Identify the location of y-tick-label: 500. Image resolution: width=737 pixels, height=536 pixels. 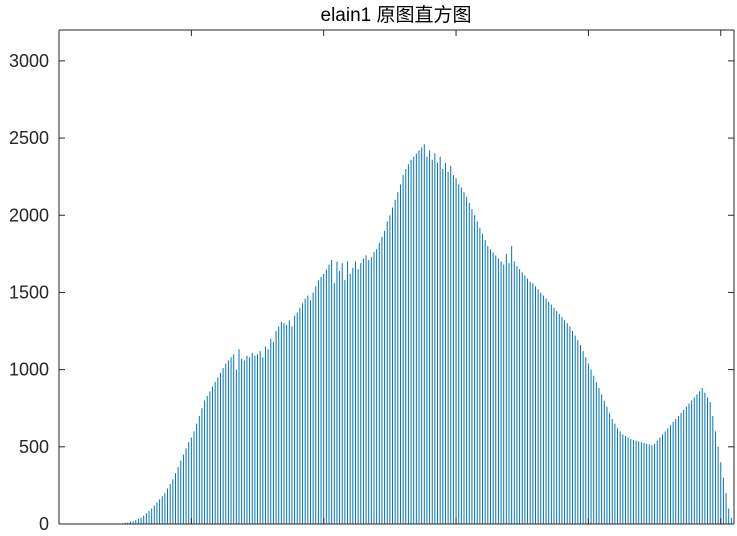
(34, 447).